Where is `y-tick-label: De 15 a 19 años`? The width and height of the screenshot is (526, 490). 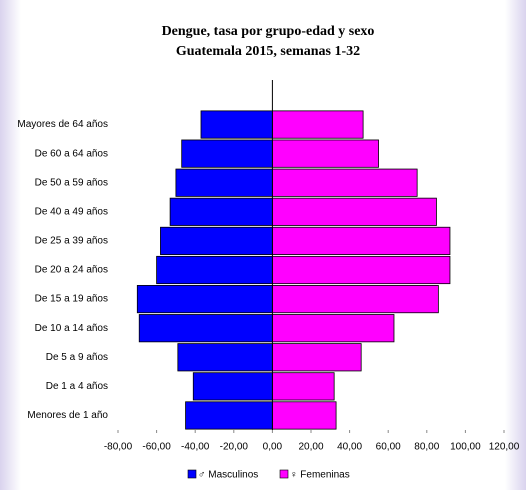 y-tick-label: De 15 a 19 años is located at coordinates (71, 299).